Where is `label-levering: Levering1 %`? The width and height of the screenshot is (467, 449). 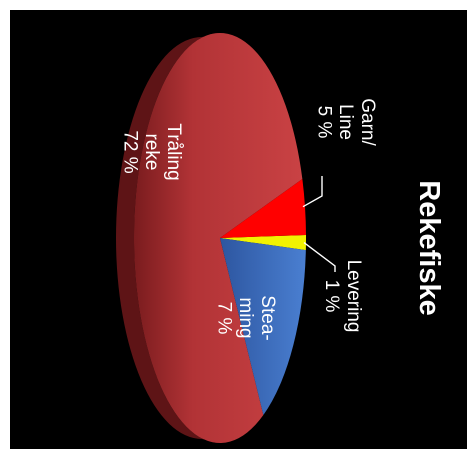
label-levering: Levering1 % is located at coordinates (342, 296).